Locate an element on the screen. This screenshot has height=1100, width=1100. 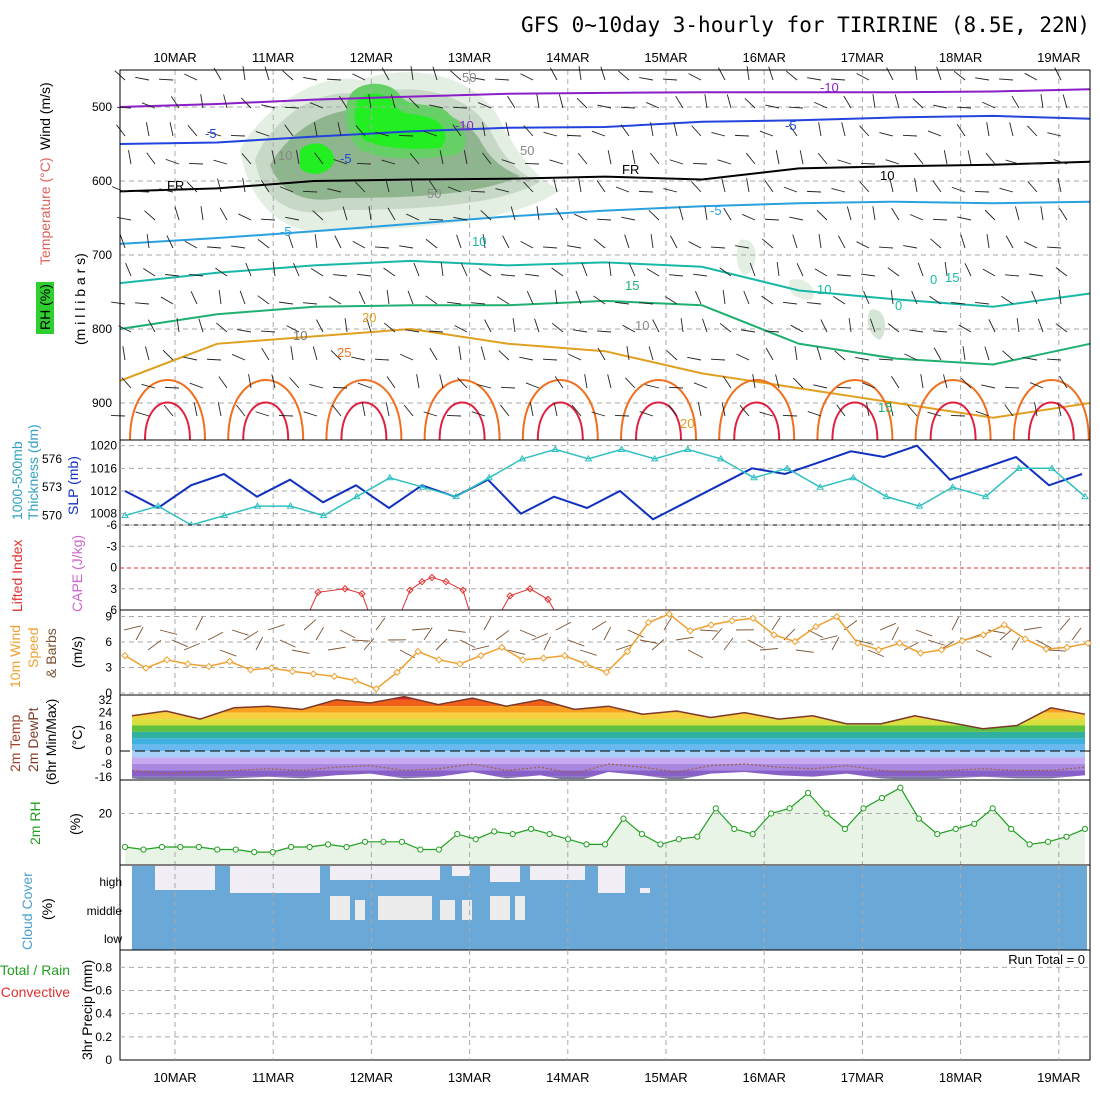
temp2m-label-a: 2m Temp is located at coordinates (15, 743).